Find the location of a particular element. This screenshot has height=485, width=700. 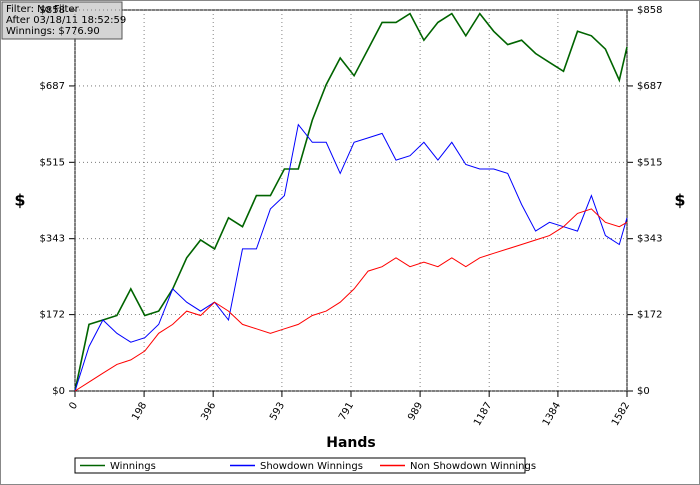

info-box is located at coordinates (62, 20).